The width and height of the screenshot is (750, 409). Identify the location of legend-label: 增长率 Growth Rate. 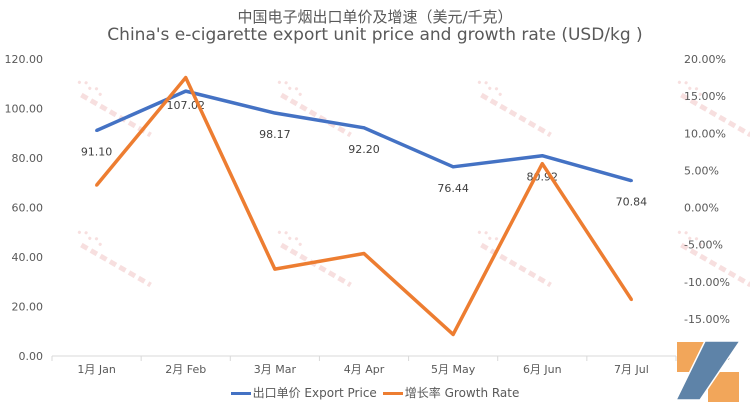
(462, 393).